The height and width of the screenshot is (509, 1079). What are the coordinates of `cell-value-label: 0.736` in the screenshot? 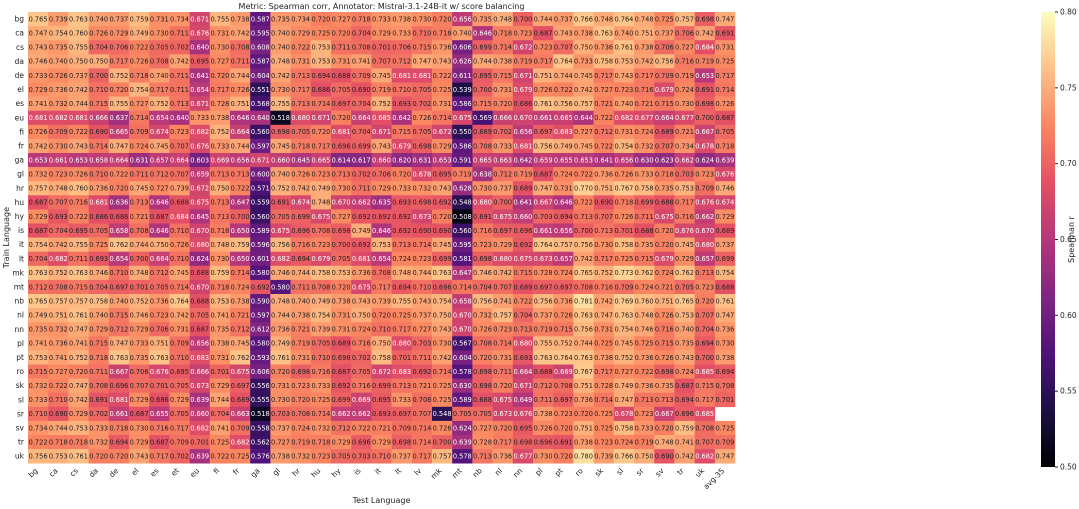 It's located at (603, 174).